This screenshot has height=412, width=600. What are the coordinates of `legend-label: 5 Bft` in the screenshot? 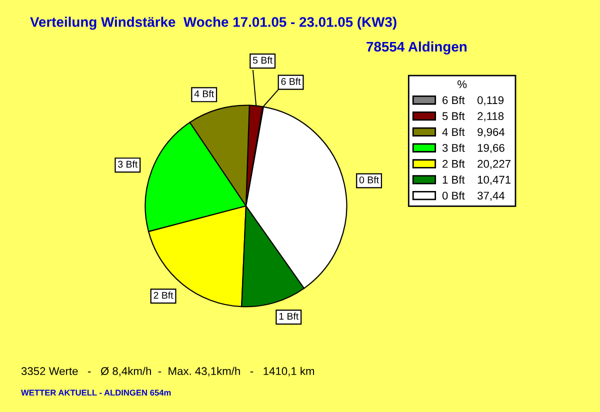 It's located at (453, 116).